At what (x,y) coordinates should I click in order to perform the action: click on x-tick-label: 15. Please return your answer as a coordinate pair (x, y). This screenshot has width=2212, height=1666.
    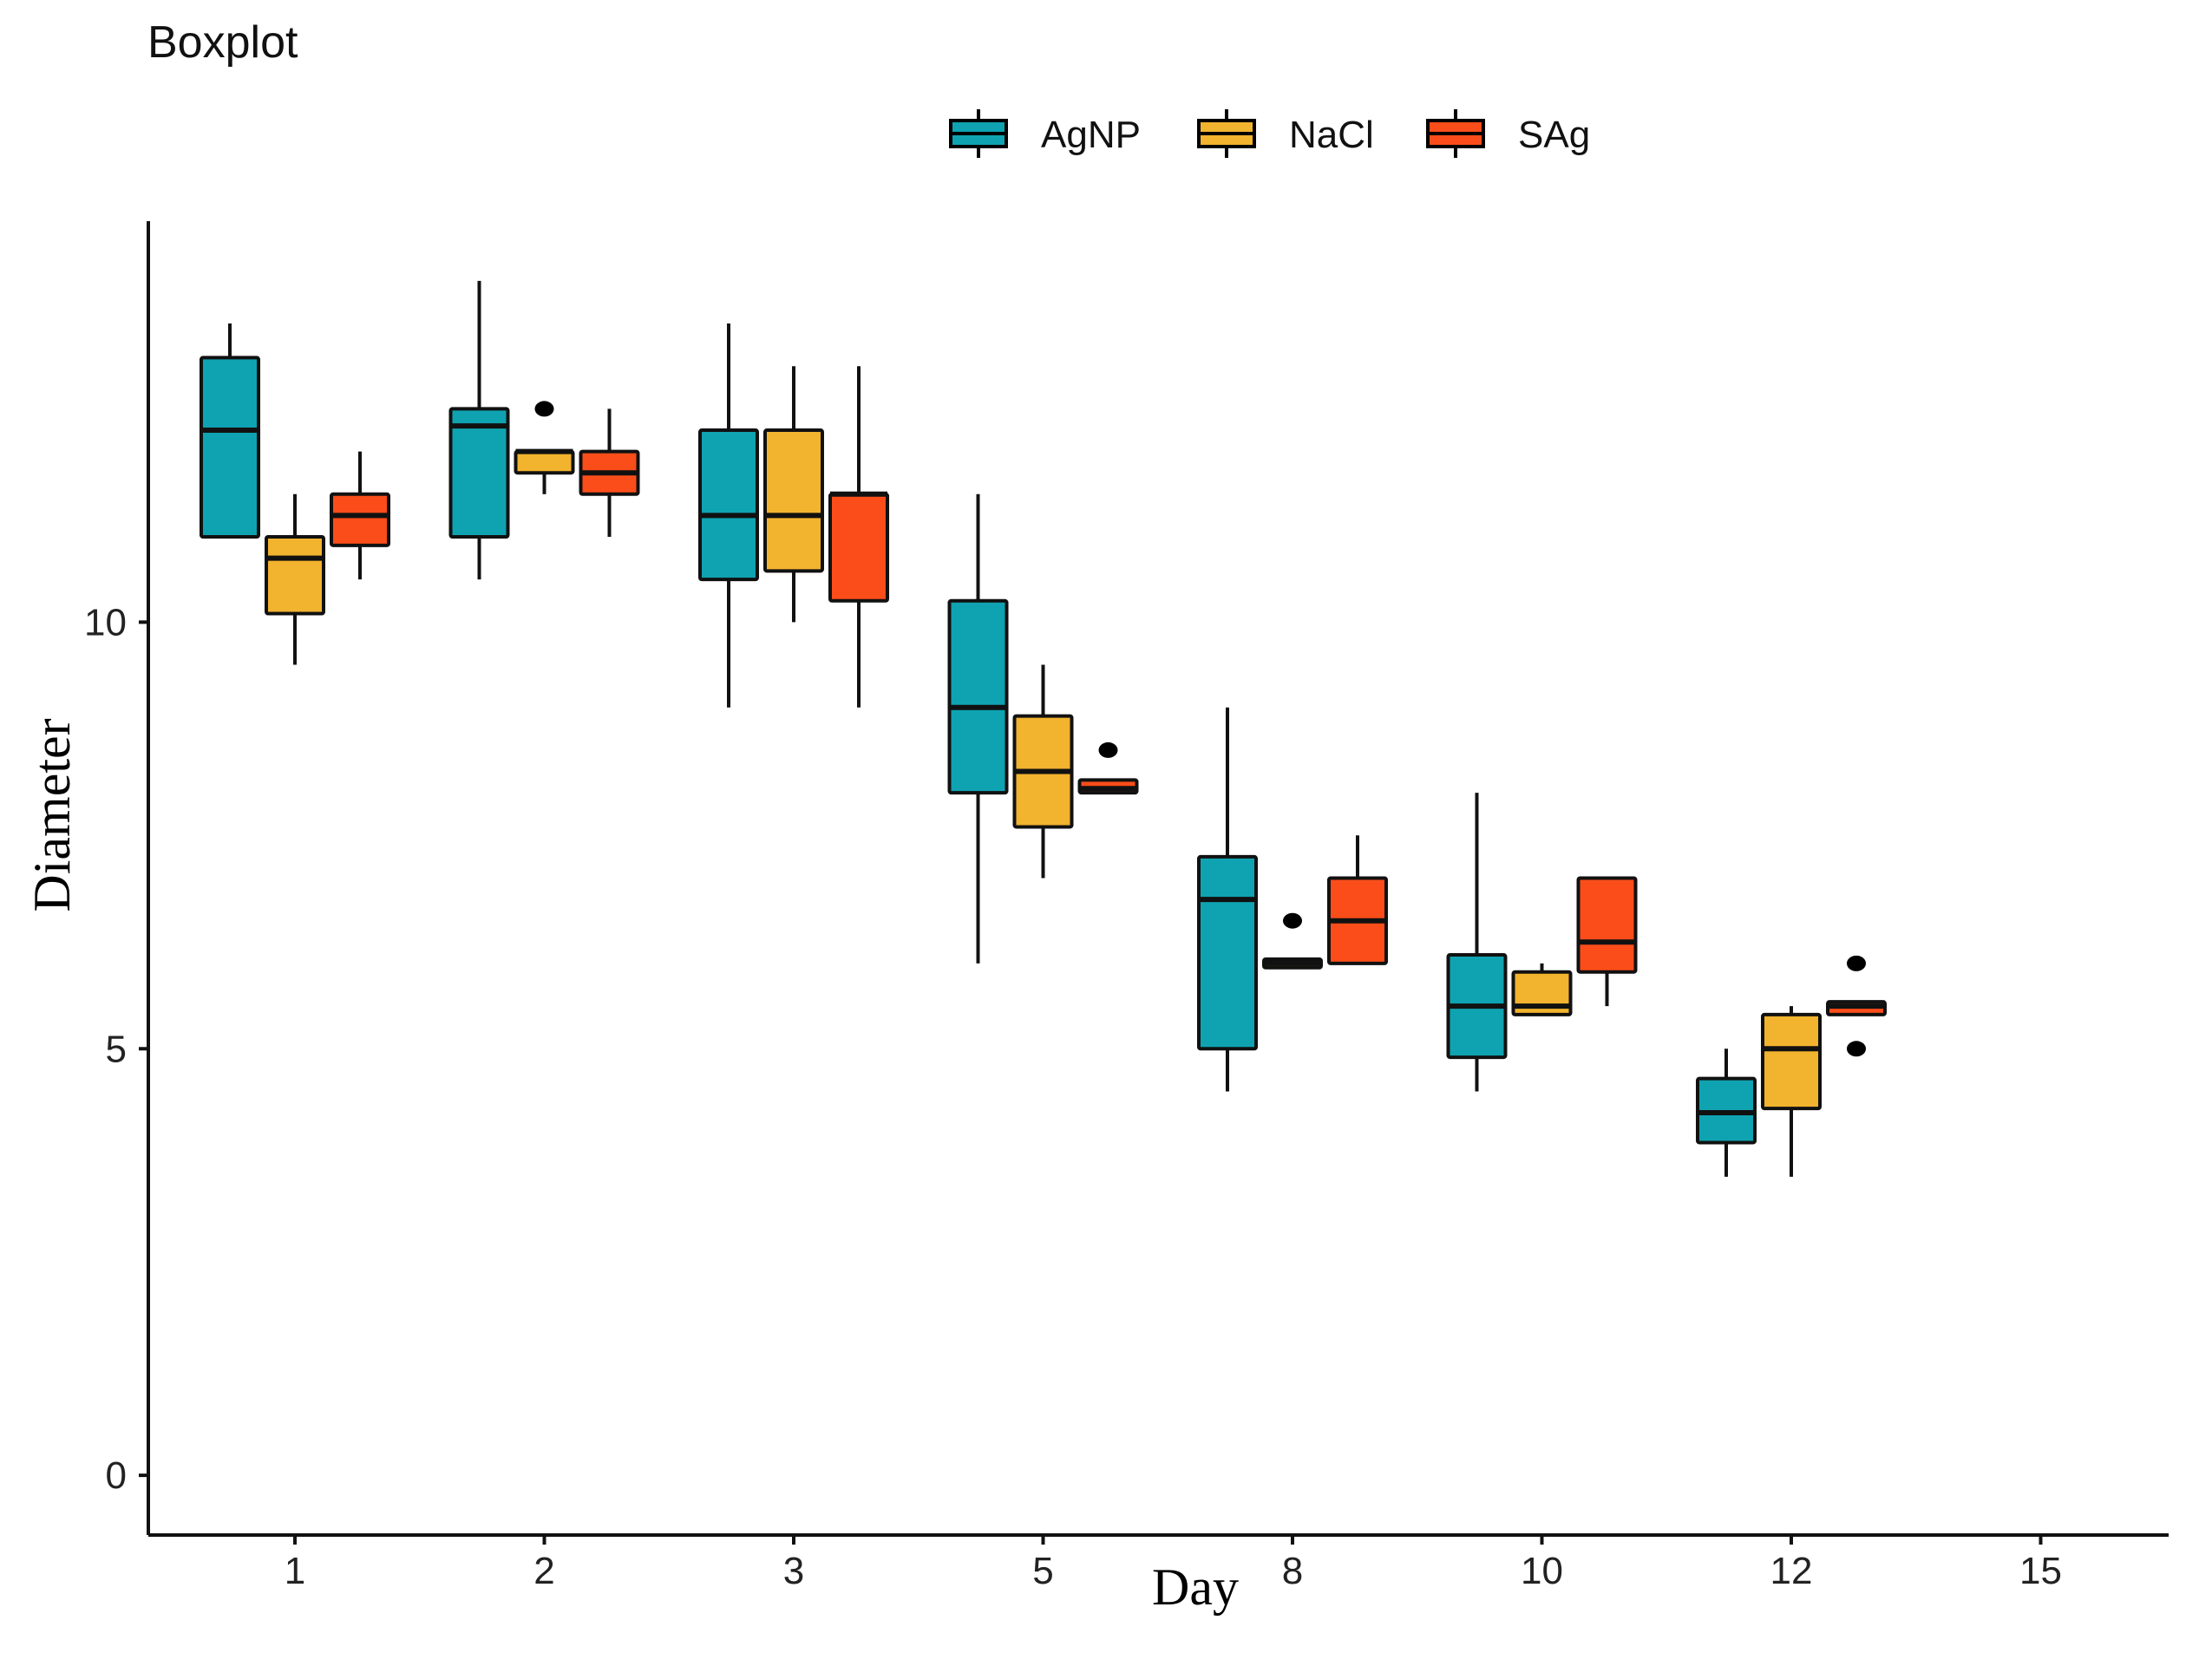
    Looking at the image, I should click on (2040, 1571).